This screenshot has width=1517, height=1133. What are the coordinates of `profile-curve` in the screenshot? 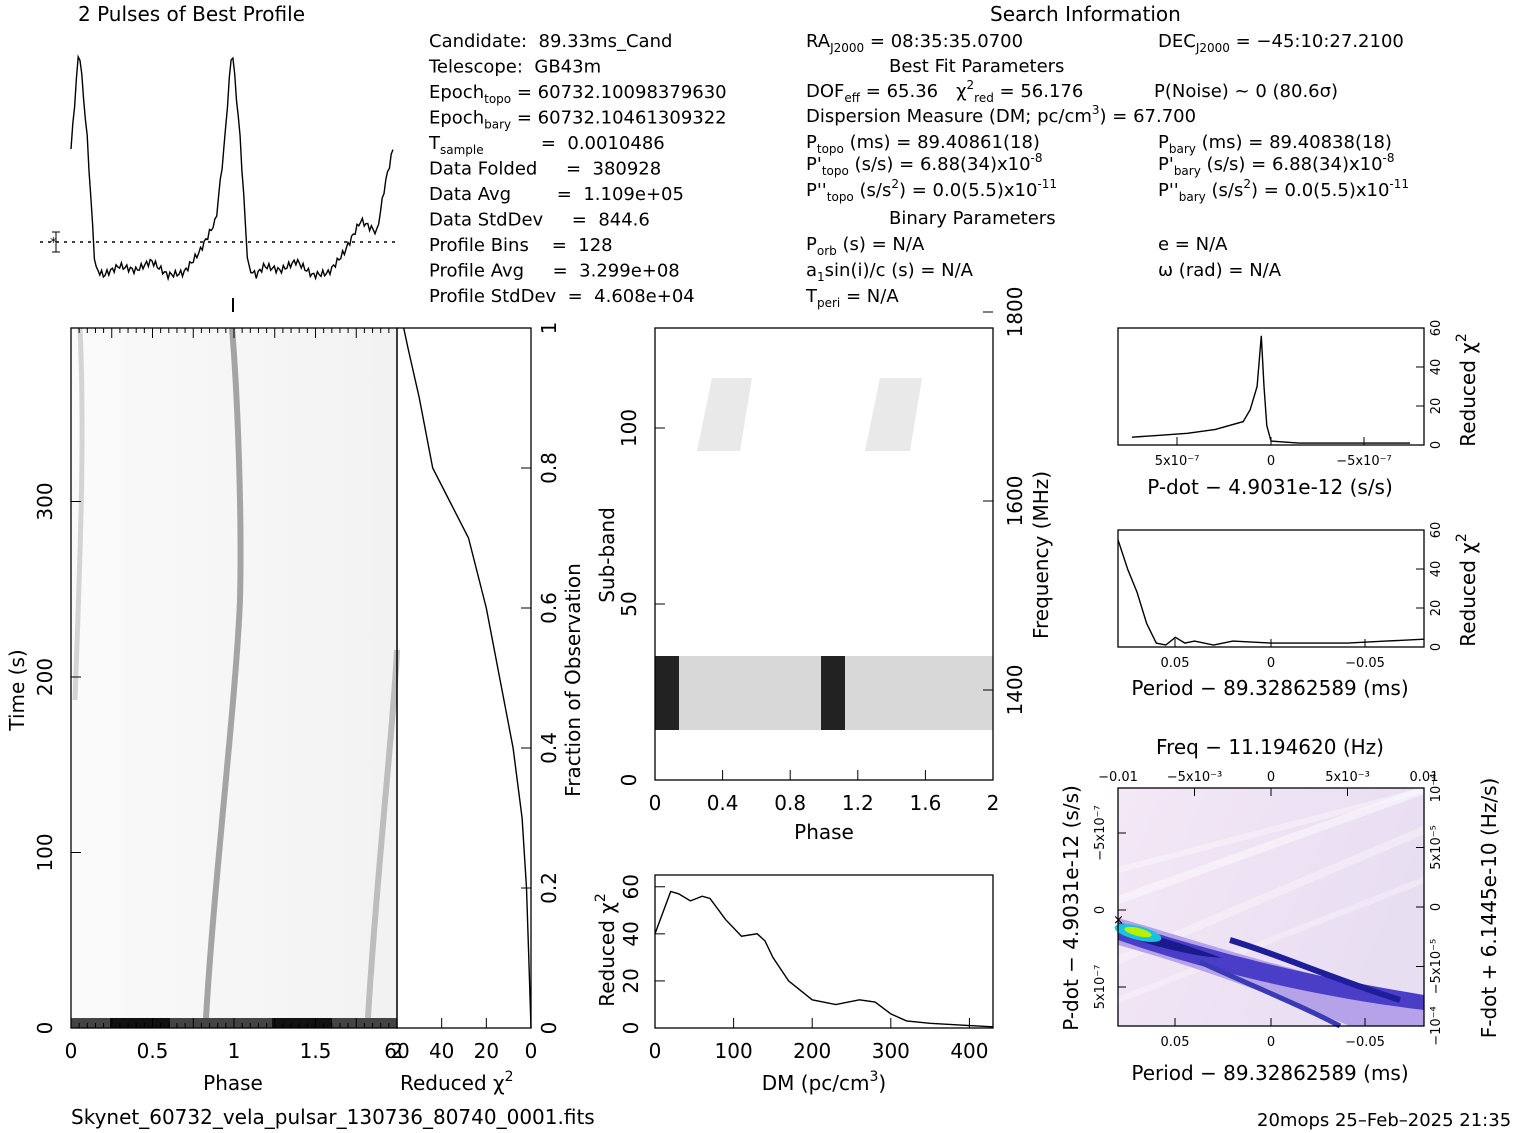 It's located at (232, 168).